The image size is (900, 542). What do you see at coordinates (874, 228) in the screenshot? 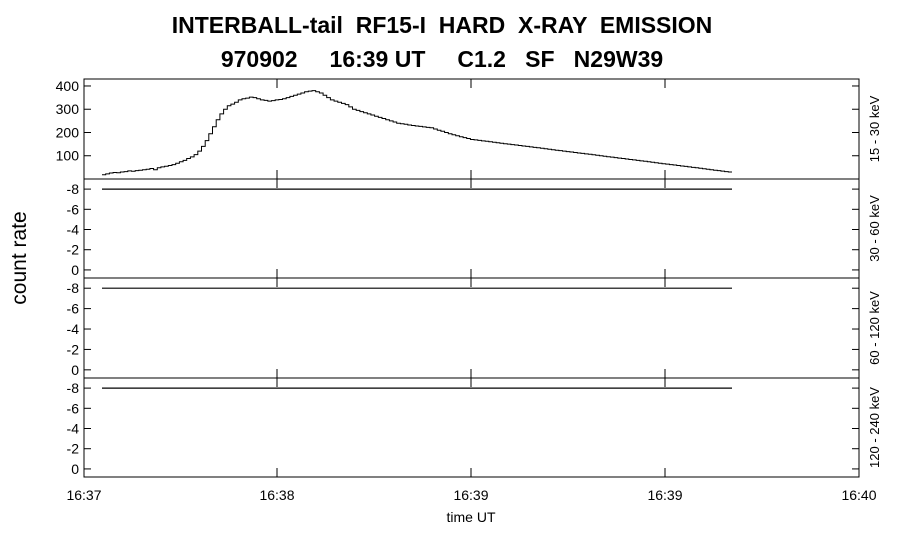
I see `channel-label: 30 - 60 keV` at bounding box center [874, 228].